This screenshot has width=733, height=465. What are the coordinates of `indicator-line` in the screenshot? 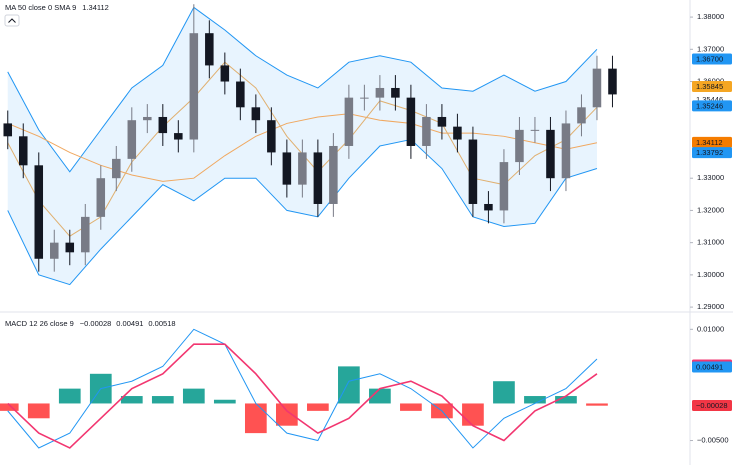 It's located at (302, 147).